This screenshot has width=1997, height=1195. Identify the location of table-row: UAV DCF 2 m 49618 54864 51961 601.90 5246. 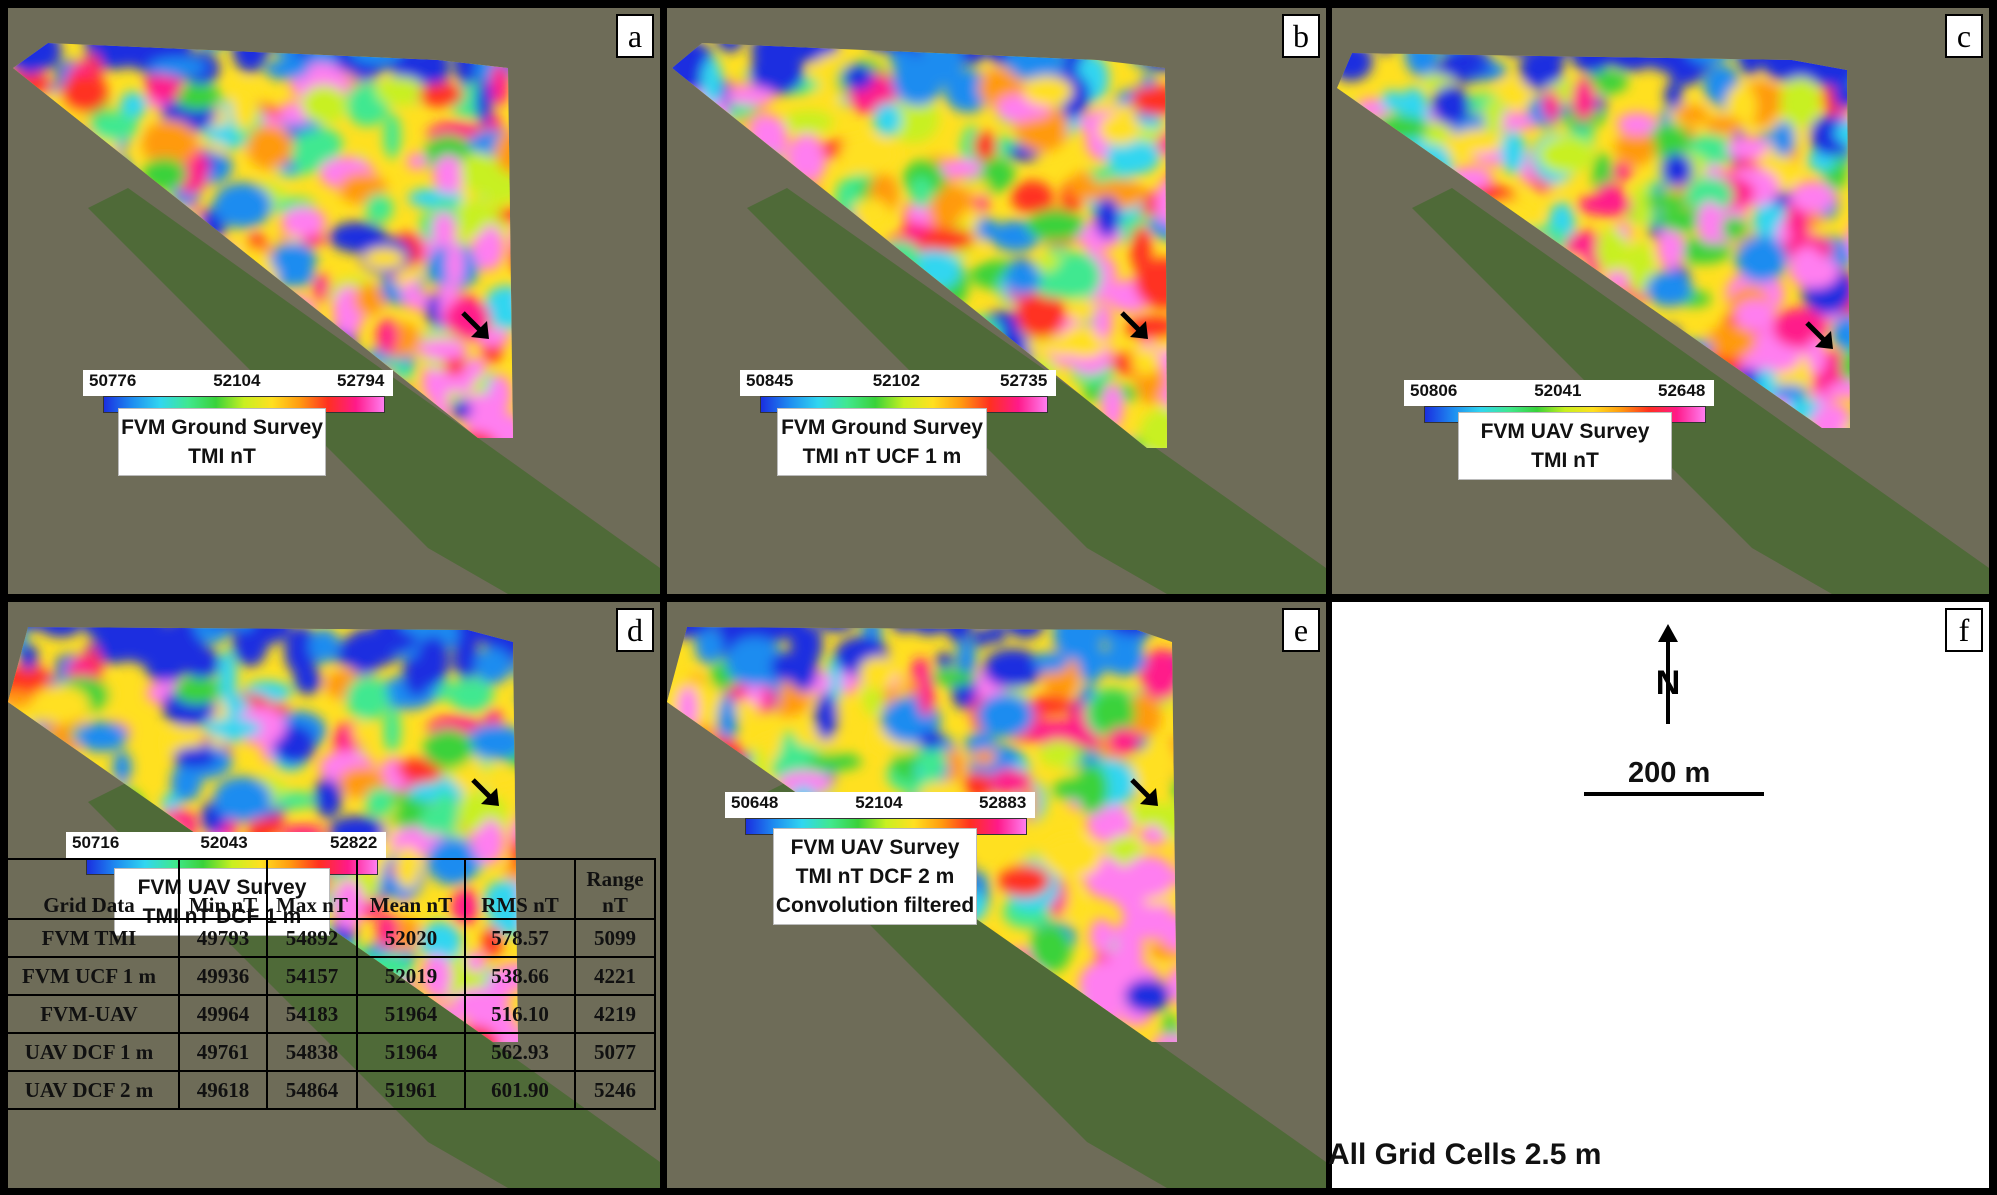
(328, 1090).